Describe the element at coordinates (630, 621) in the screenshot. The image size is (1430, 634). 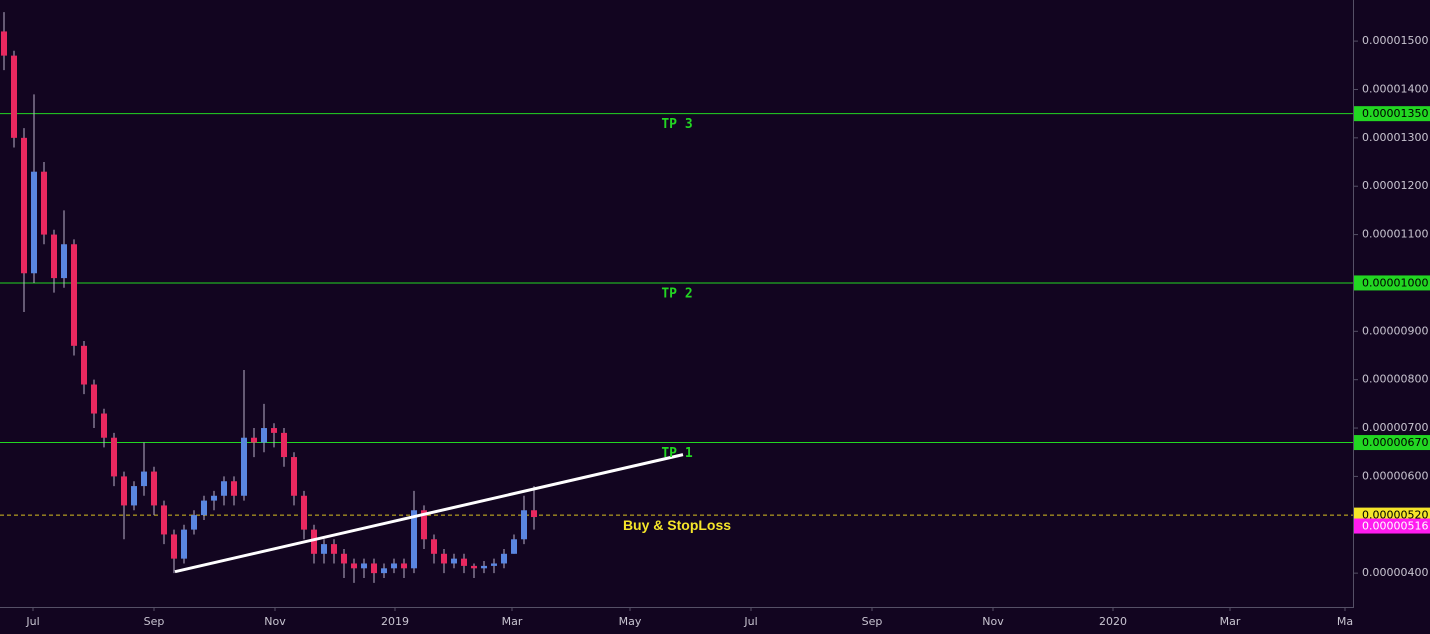
I see `x-tick-label: May` at that location.